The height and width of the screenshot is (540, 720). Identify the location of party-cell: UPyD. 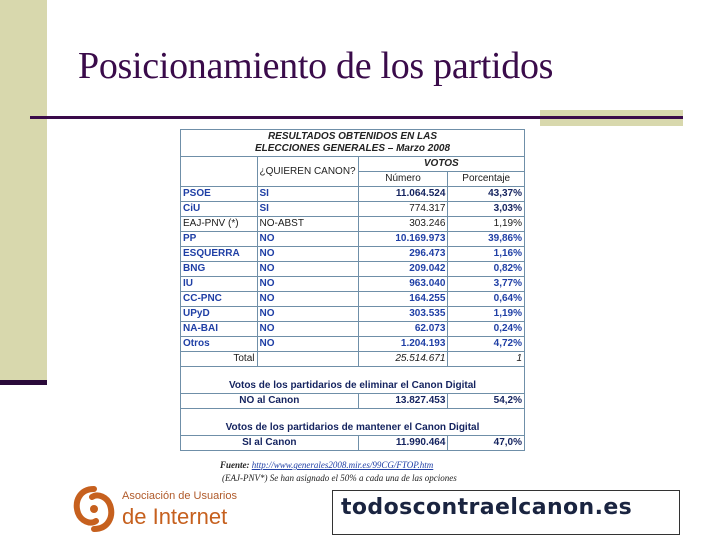
(219, 314).